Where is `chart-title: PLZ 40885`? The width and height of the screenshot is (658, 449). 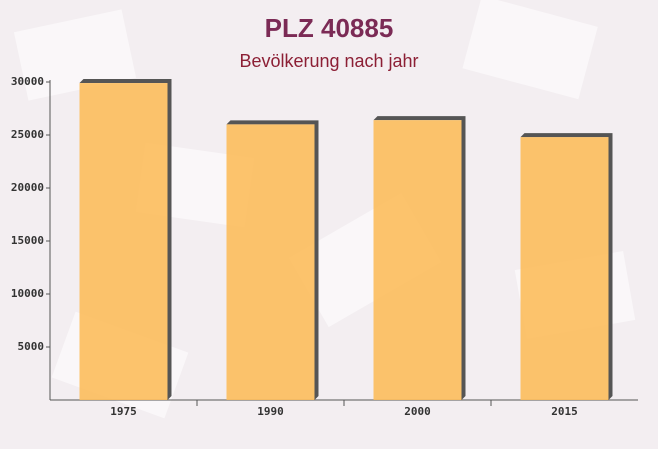 chart-title: PLZ 40885 is located at coordinates (329, 28).